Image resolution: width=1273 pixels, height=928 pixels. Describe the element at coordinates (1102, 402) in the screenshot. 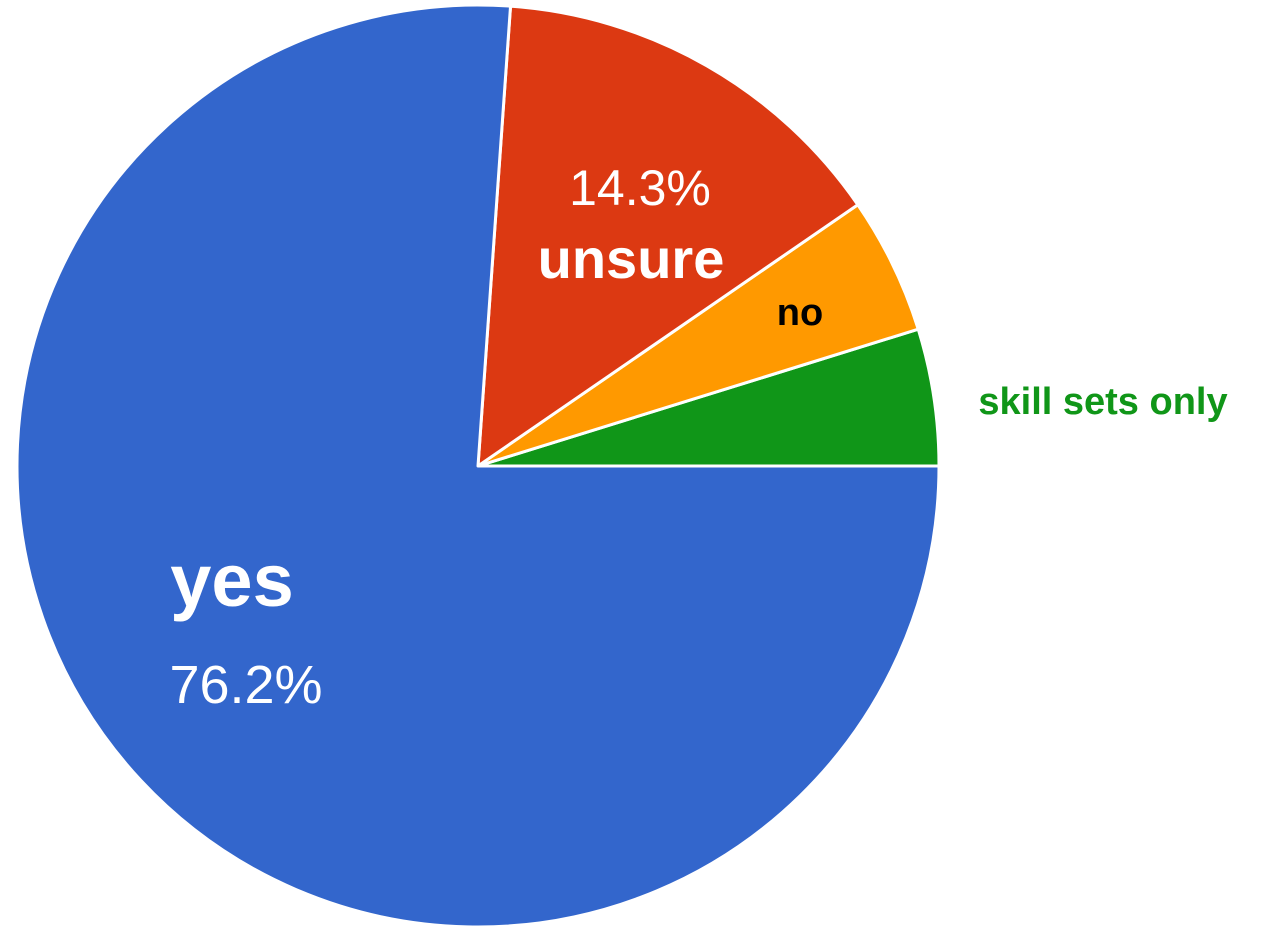

I see `slice-label-skill-sets-only: skill sets only` at that location.